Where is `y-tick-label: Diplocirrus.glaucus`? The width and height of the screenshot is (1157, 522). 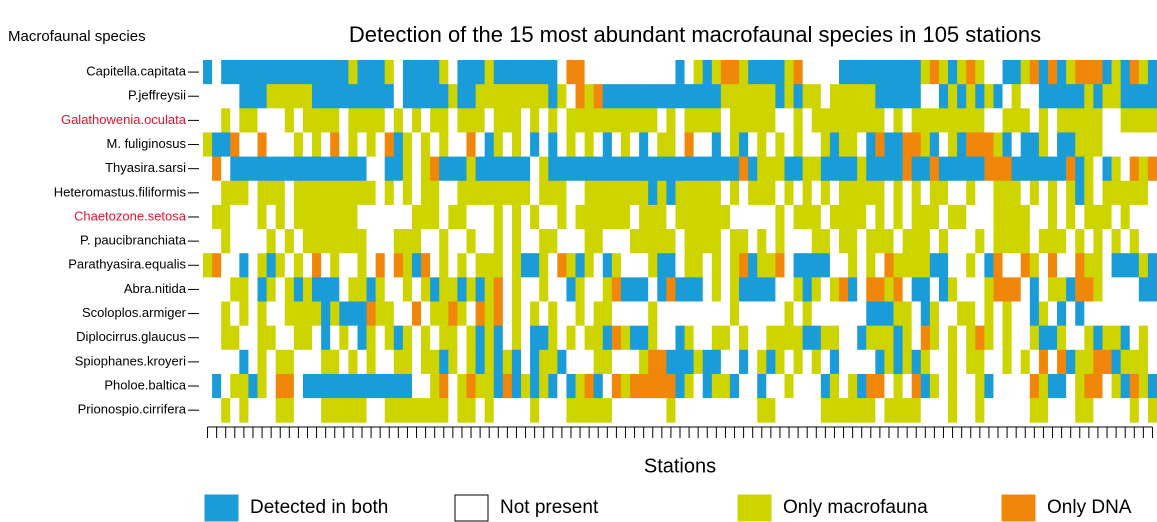 y-tick-label: Diplocirrus.glaucus is located at coordinates (131, 336).